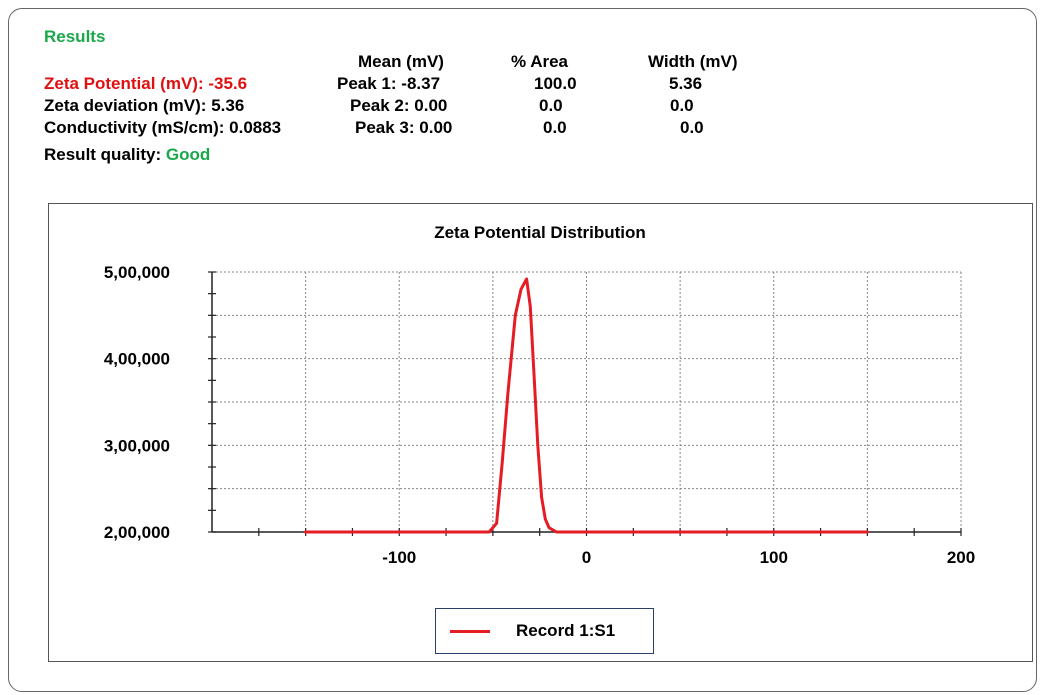 The height and width of the screenshot is (695, 1040). What do you see at coordinates (137, 272) in the screenshot?
I see `y-tick-label: 5,00,000` at bounding box center [137, 272].